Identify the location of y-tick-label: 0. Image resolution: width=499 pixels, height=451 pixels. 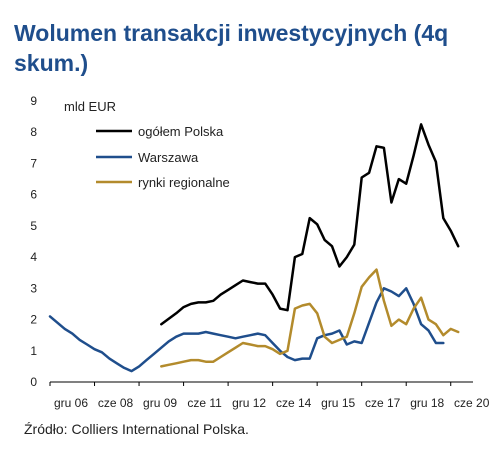
(33, 382).